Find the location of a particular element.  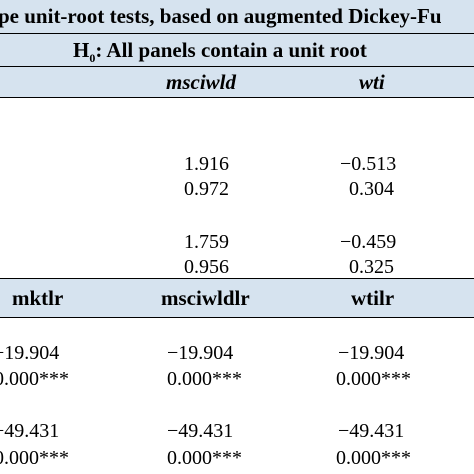

title-band is located at coordinates (237, 16).